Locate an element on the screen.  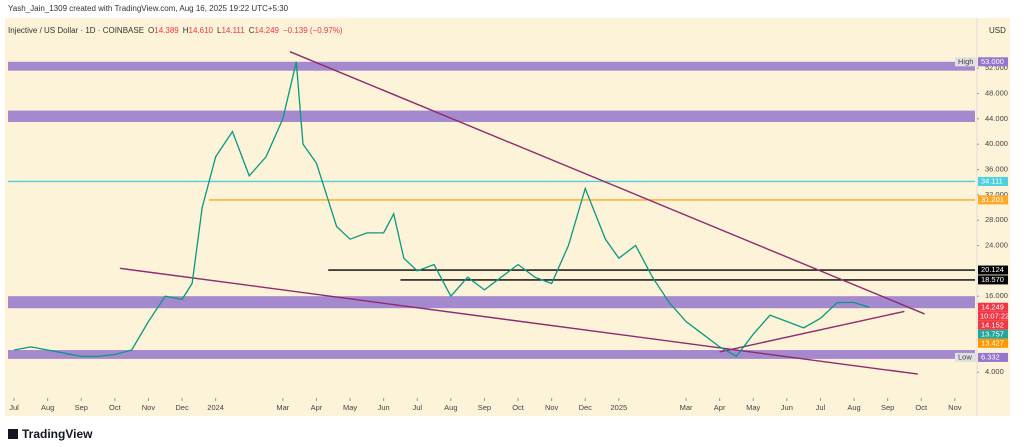
ohlc-value: 14.111 is located at coordinates (233, 30).